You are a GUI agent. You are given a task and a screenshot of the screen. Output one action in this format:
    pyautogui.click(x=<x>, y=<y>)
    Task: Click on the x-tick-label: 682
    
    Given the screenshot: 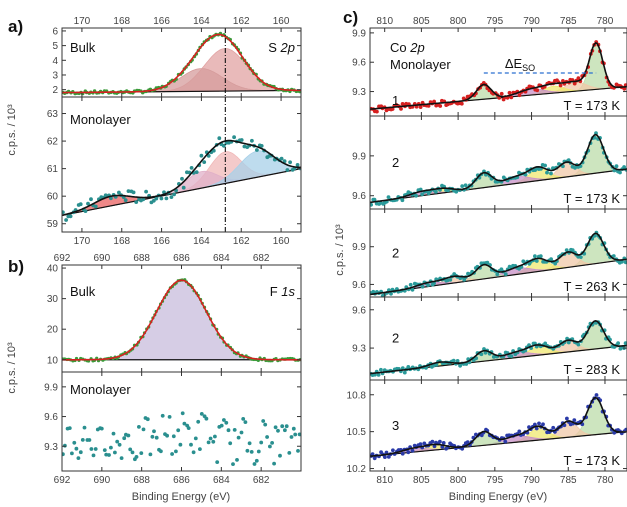 What is the action you would take?
    pyautogui.click(x=261, y=480)
    